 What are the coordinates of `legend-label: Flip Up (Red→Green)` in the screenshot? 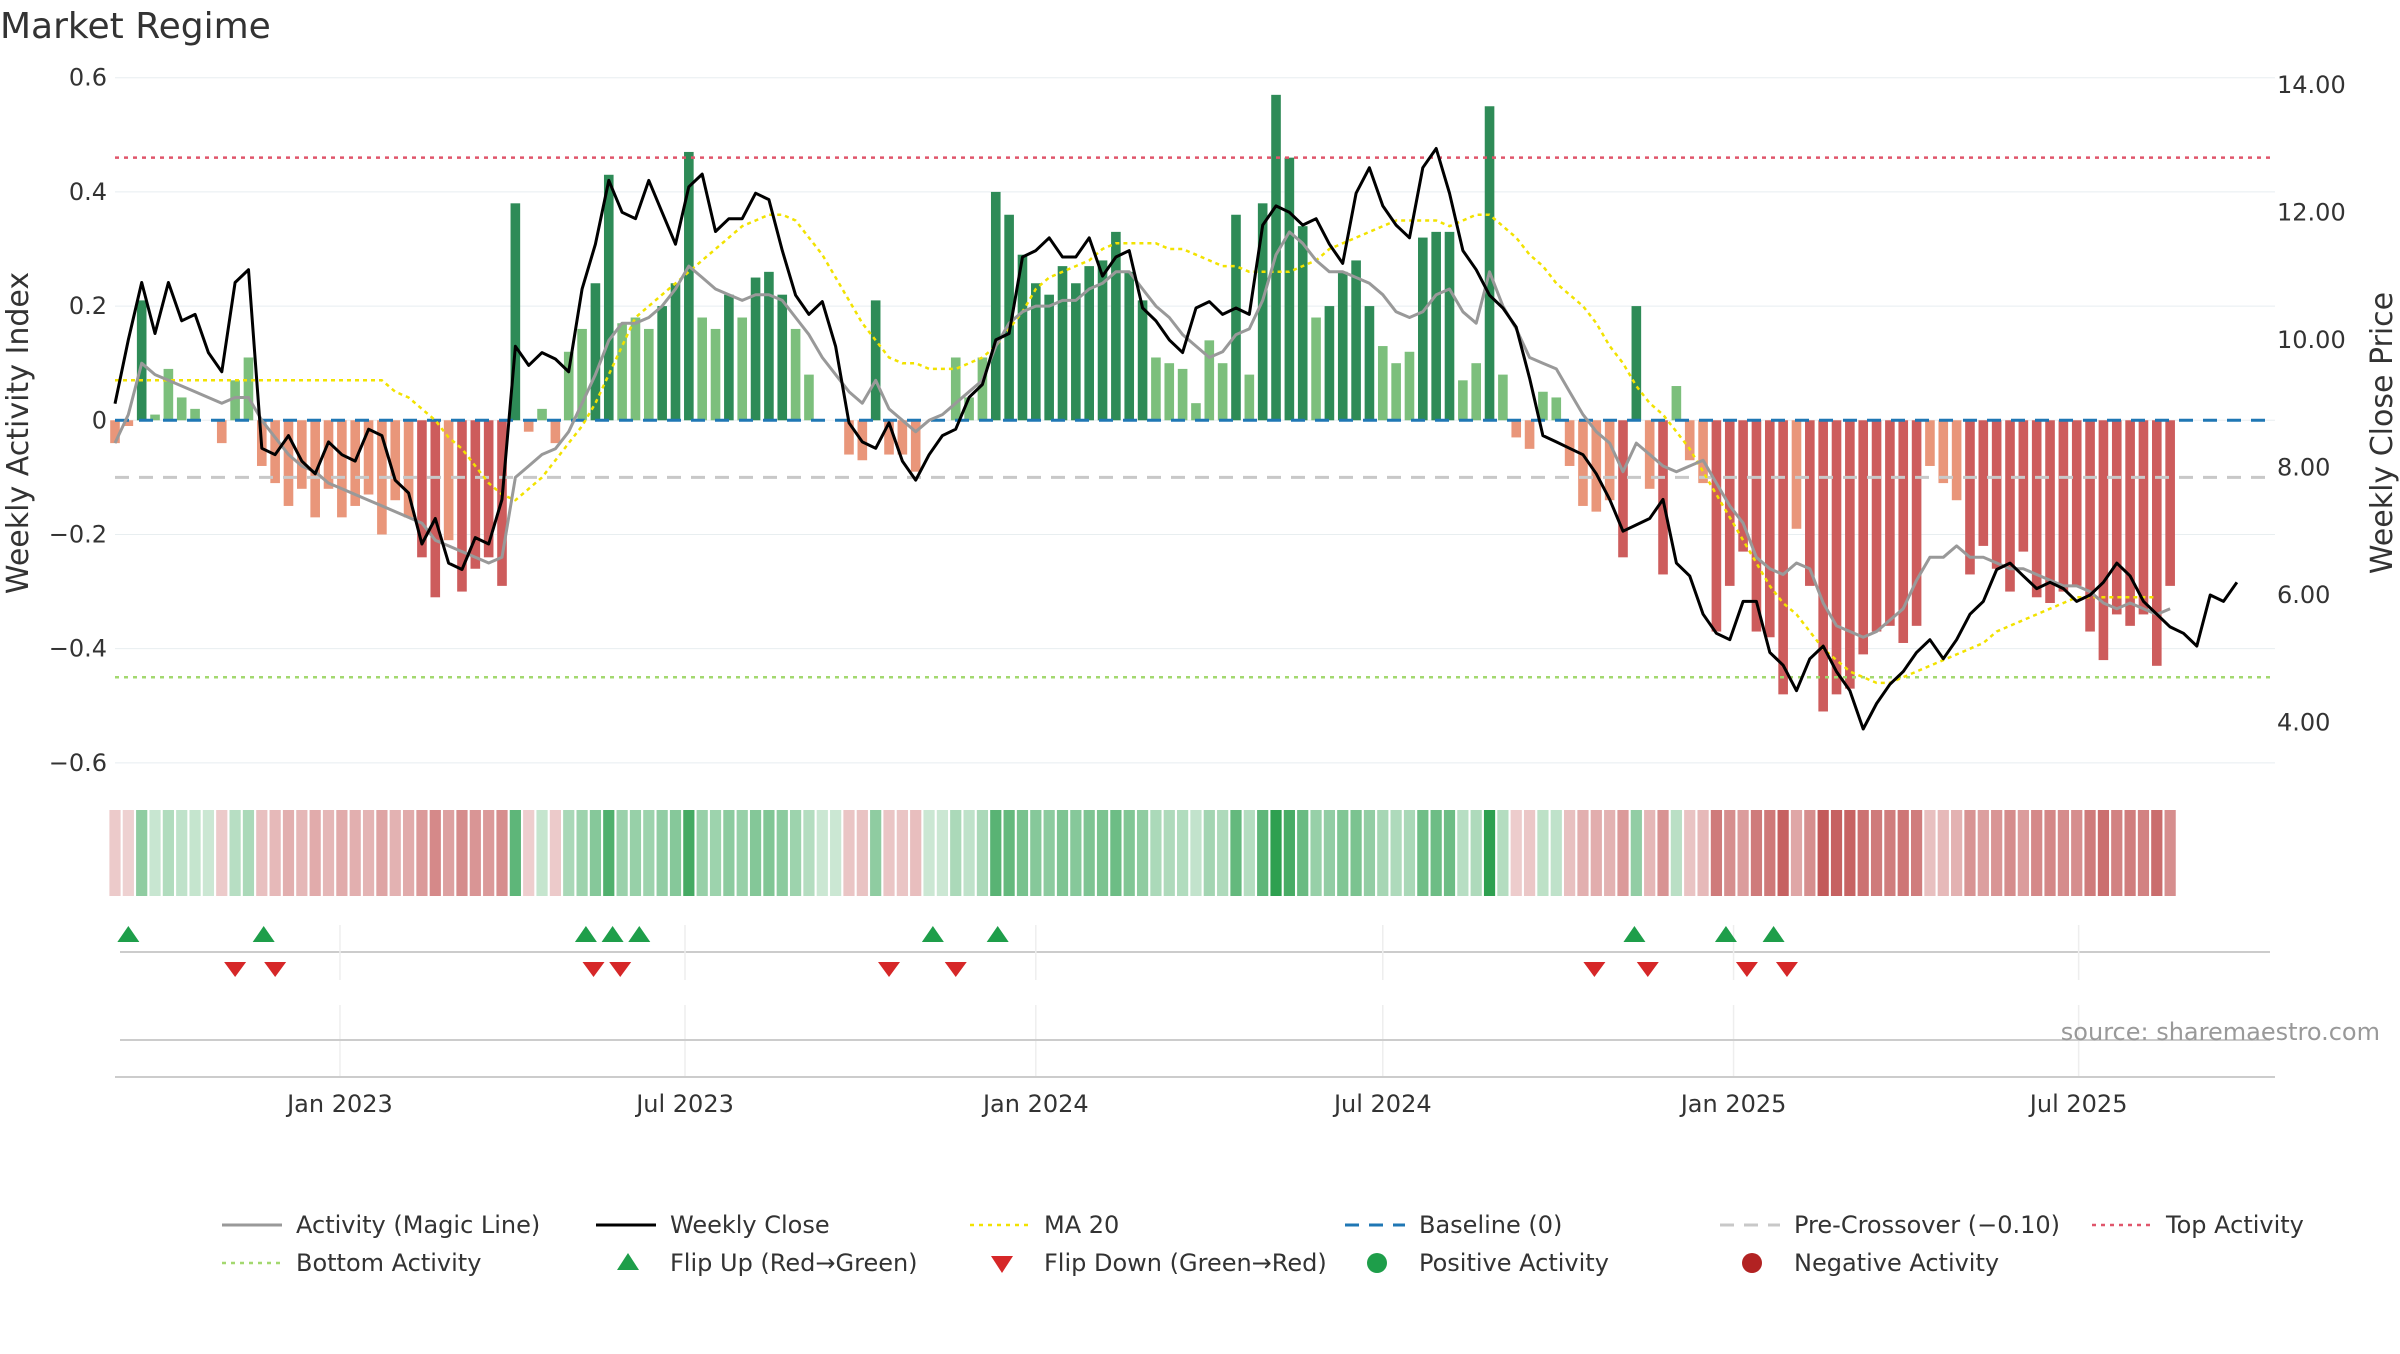 It's located at (794, 1263).